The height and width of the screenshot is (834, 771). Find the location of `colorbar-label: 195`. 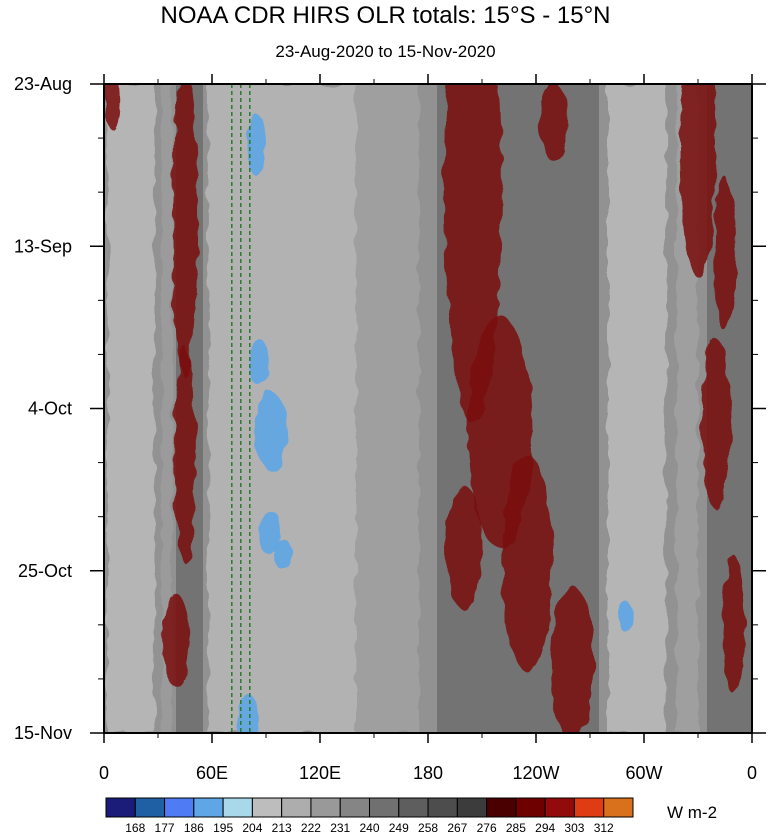

colorbar-label: 195 is located at coordinates (223, 827).